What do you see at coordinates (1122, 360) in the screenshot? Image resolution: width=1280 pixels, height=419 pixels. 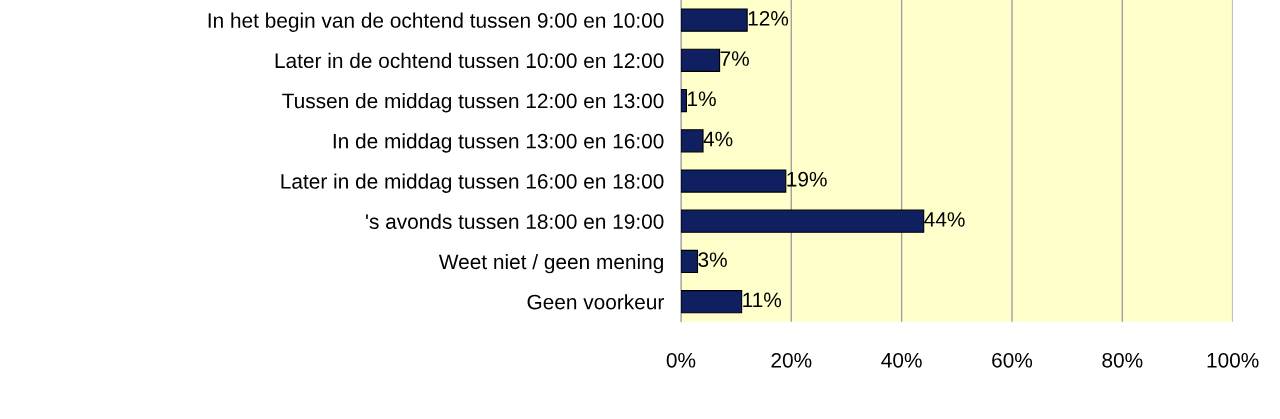 I see `x-tick-label: 80%` at bounding box center [1122, 360].